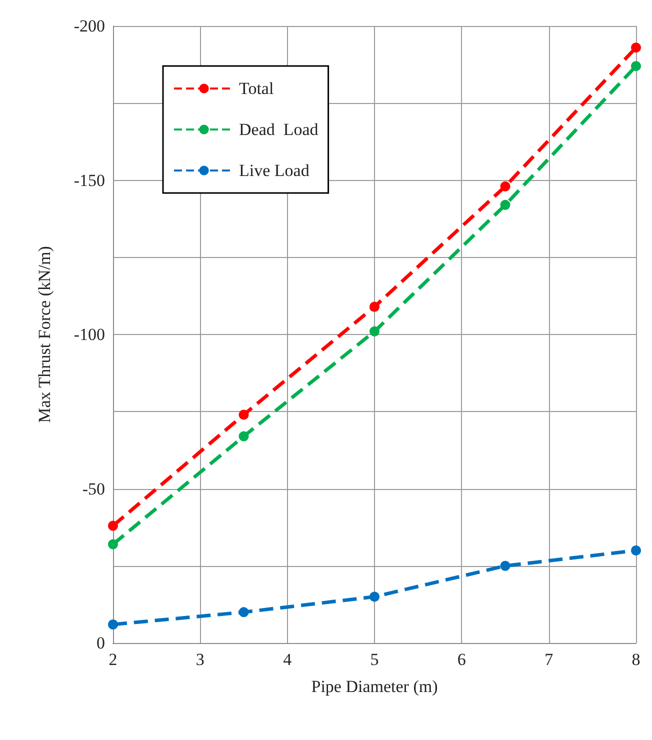 The height and width of the screenshot is (740, 652). I want to click on x-axis-title: Pipe Diameter (m), so click(374, 686).